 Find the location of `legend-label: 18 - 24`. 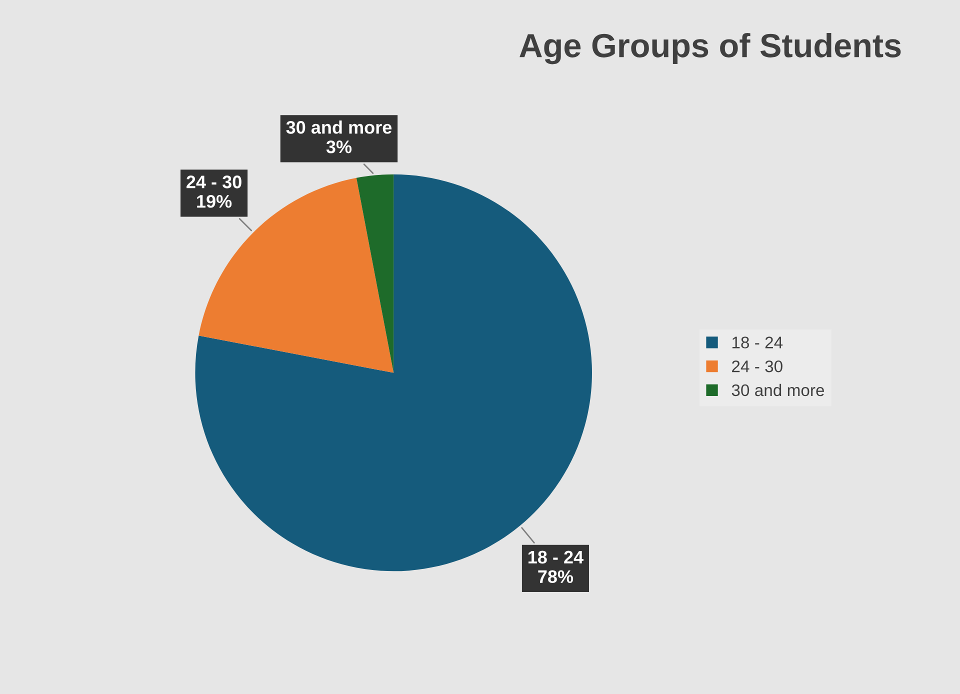

legend-label: 18 - 24 is located at coordinates (757, 342).